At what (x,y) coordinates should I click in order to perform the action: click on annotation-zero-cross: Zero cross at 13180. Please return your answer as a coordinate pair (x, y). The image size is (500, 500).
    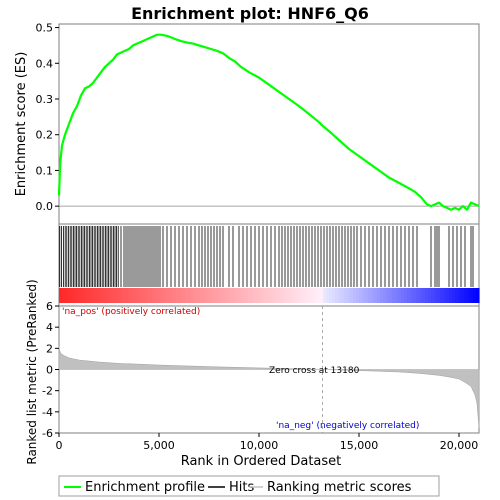
    Looking at the image, I should click on (314, 371).